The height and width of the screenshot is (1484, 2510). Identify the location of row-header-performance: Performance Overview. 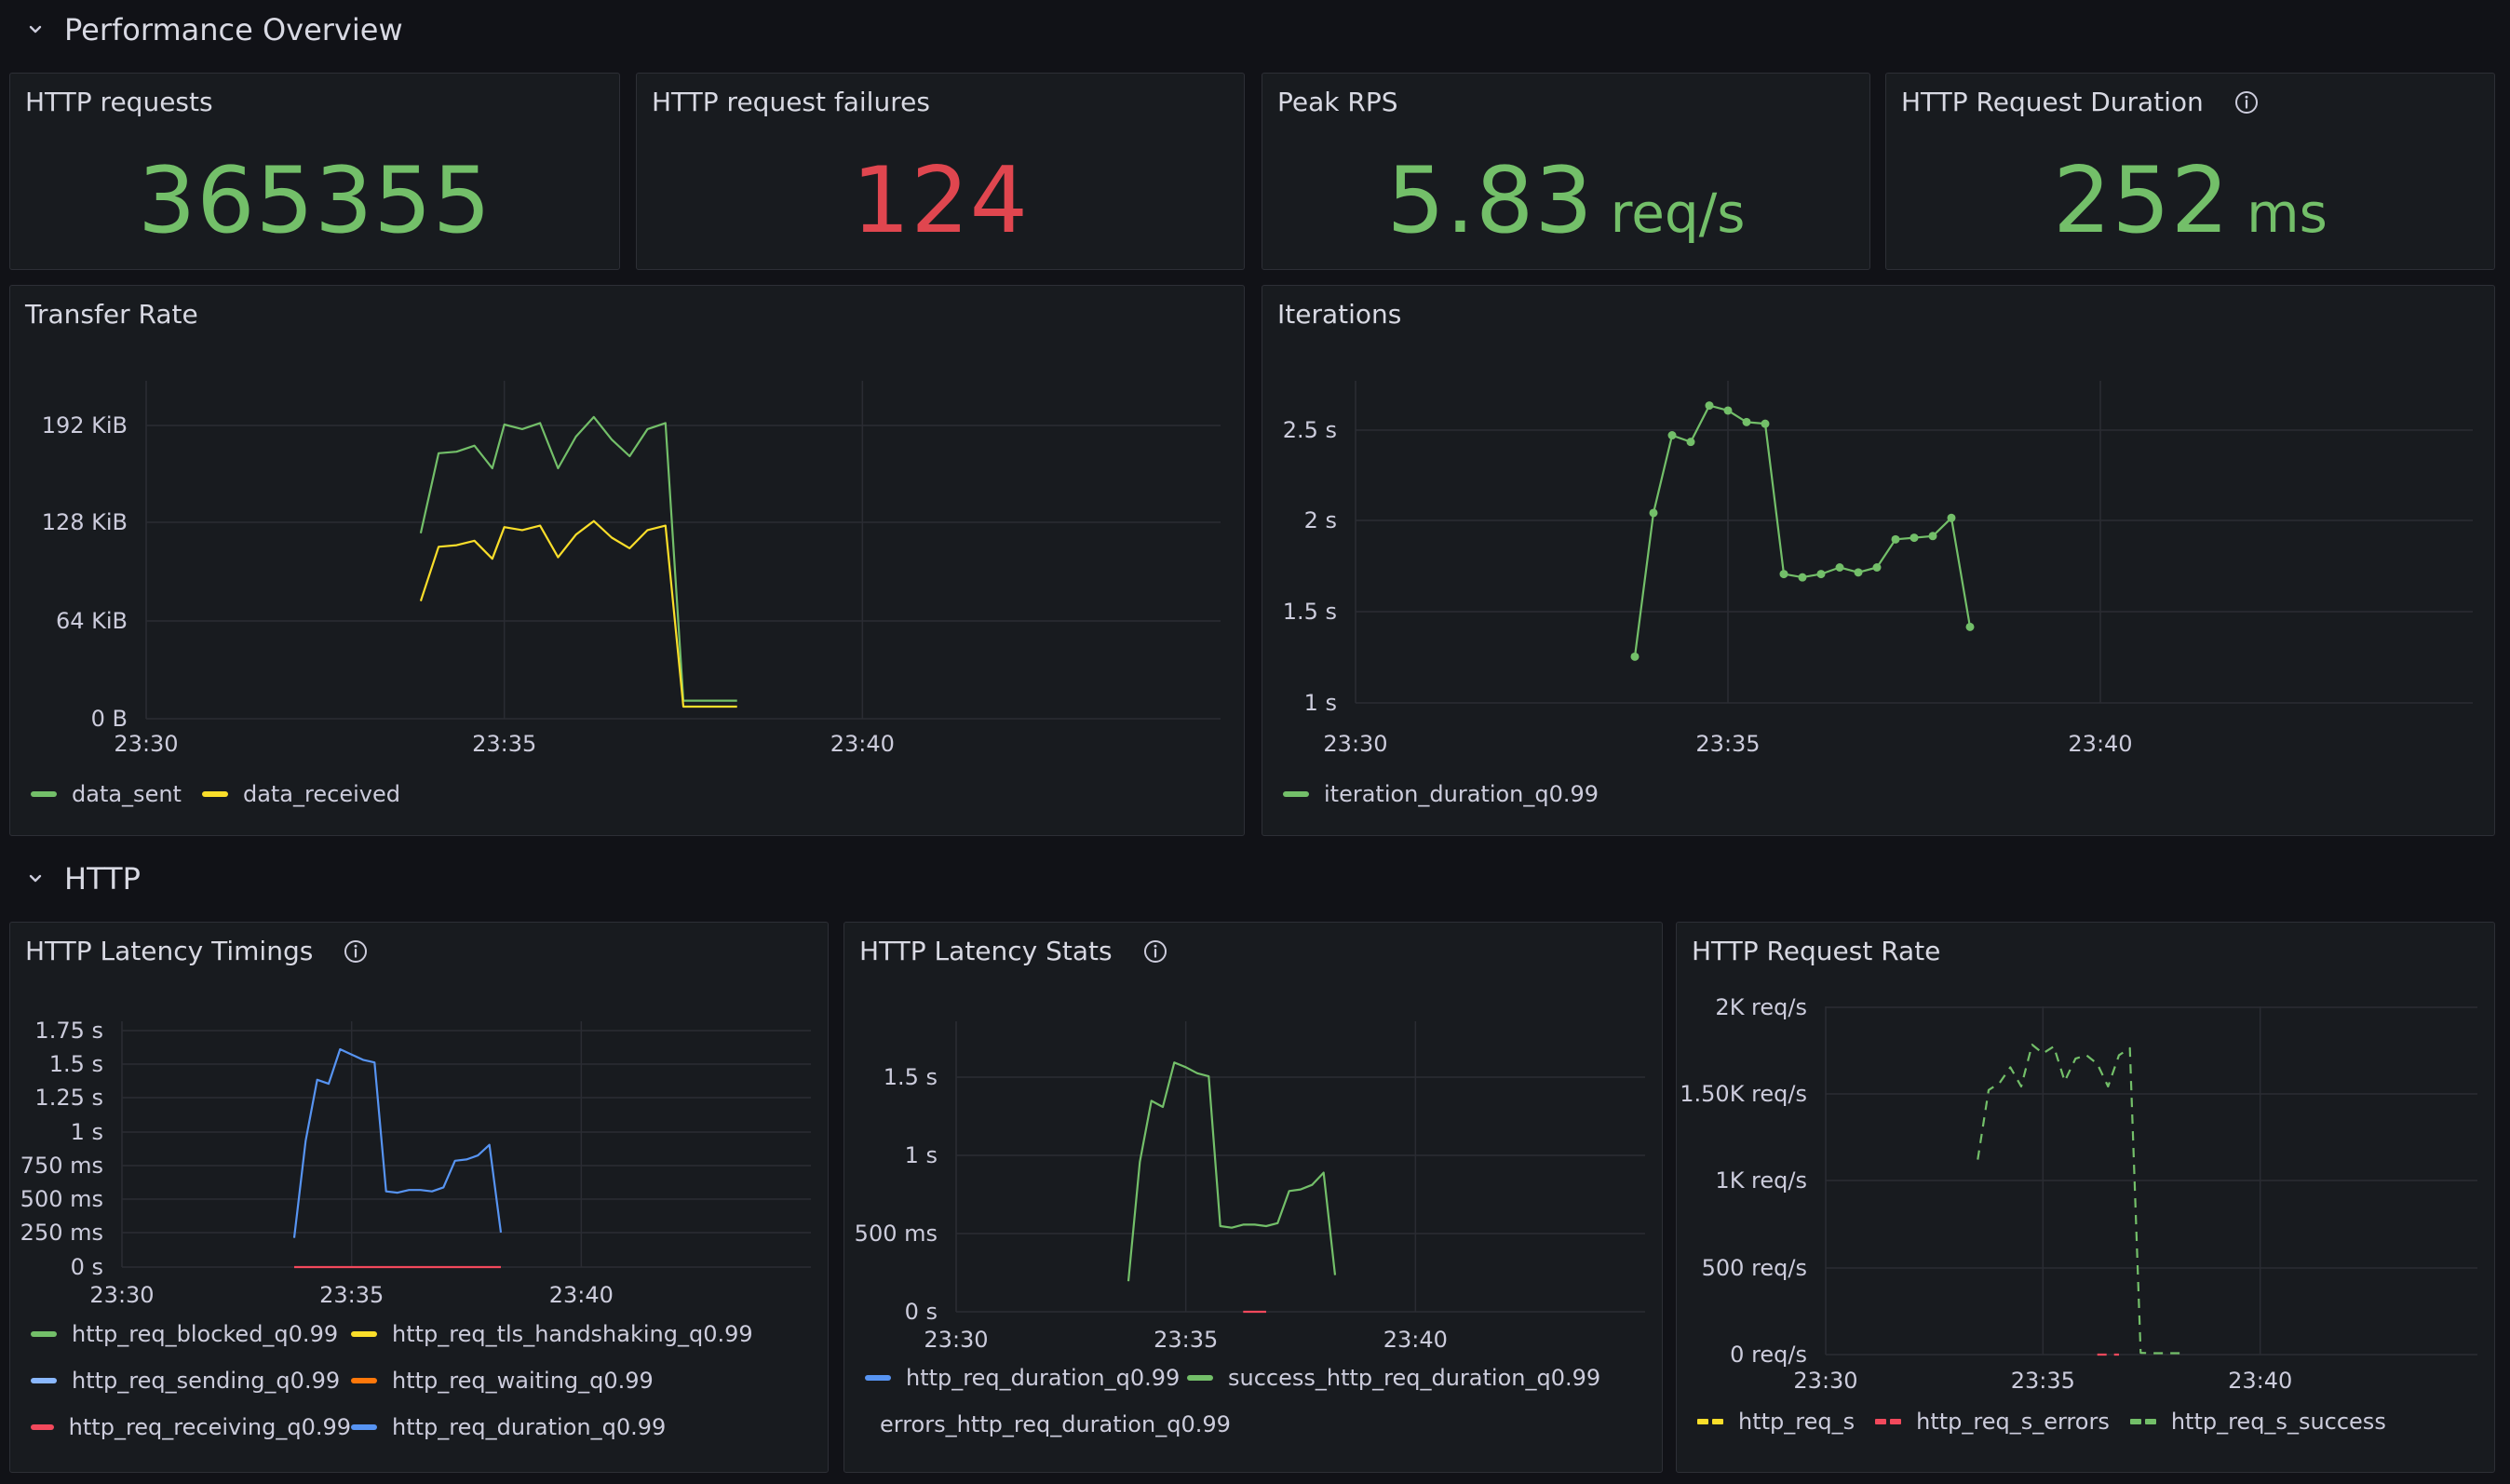
(1255, 30).